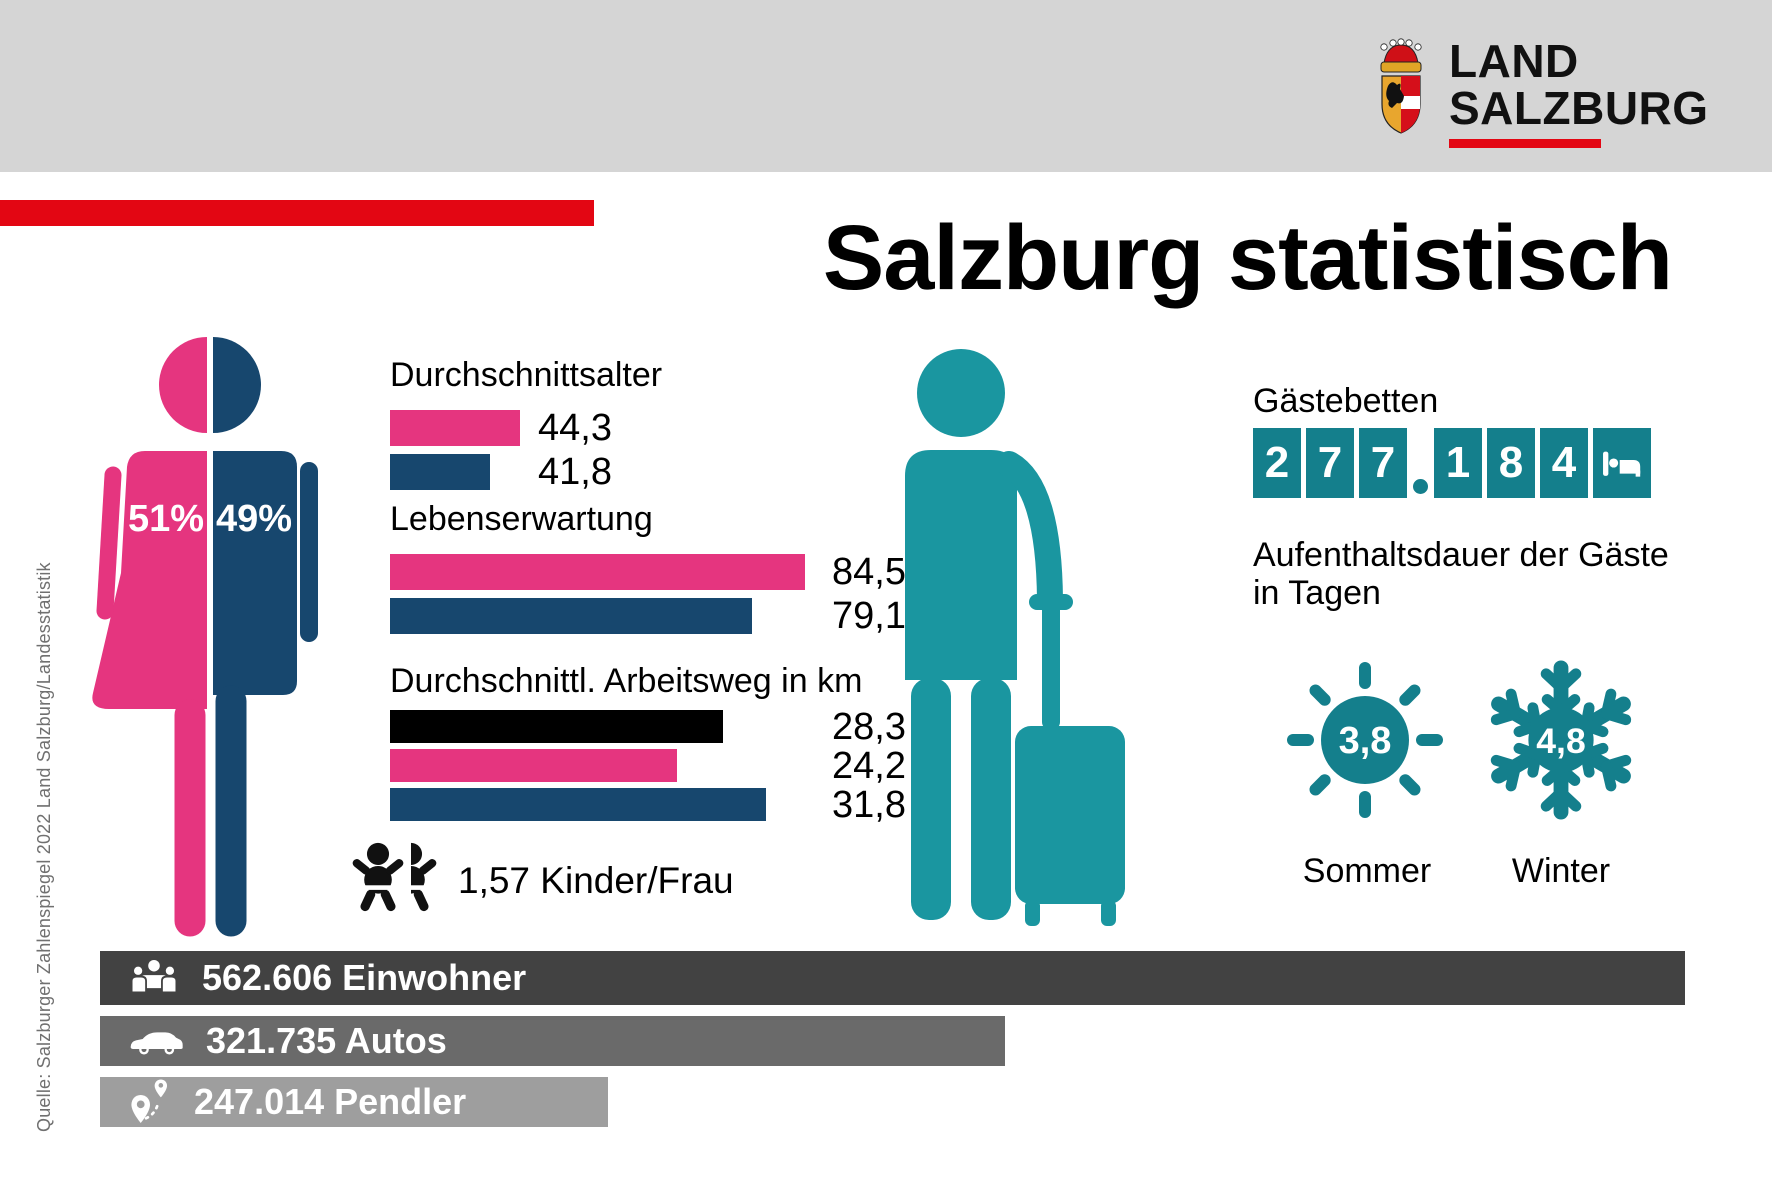 The height and width of the screenshot is (1181, 1772). What do you see at coordinates (1514, 61) in the screenshot?
I see `logo-line1: LAND` at bounding box center [1514, 61].